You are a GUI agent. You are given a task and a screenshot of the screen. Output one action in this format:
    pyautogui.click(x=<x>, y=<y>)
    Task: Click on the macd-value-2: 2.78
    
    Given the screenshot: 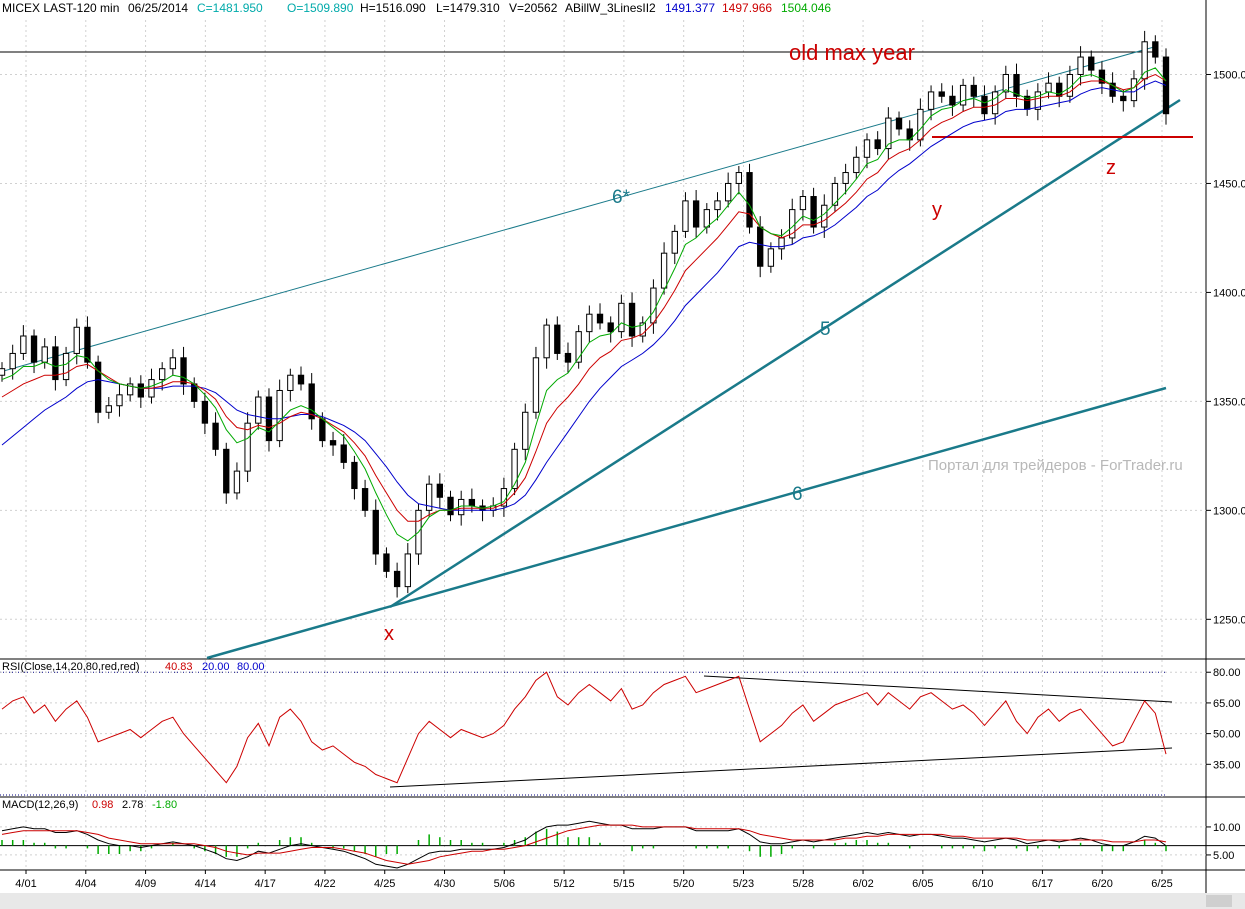 What is the action you would take?
    pyautogui.click(x=132, y=805)
    